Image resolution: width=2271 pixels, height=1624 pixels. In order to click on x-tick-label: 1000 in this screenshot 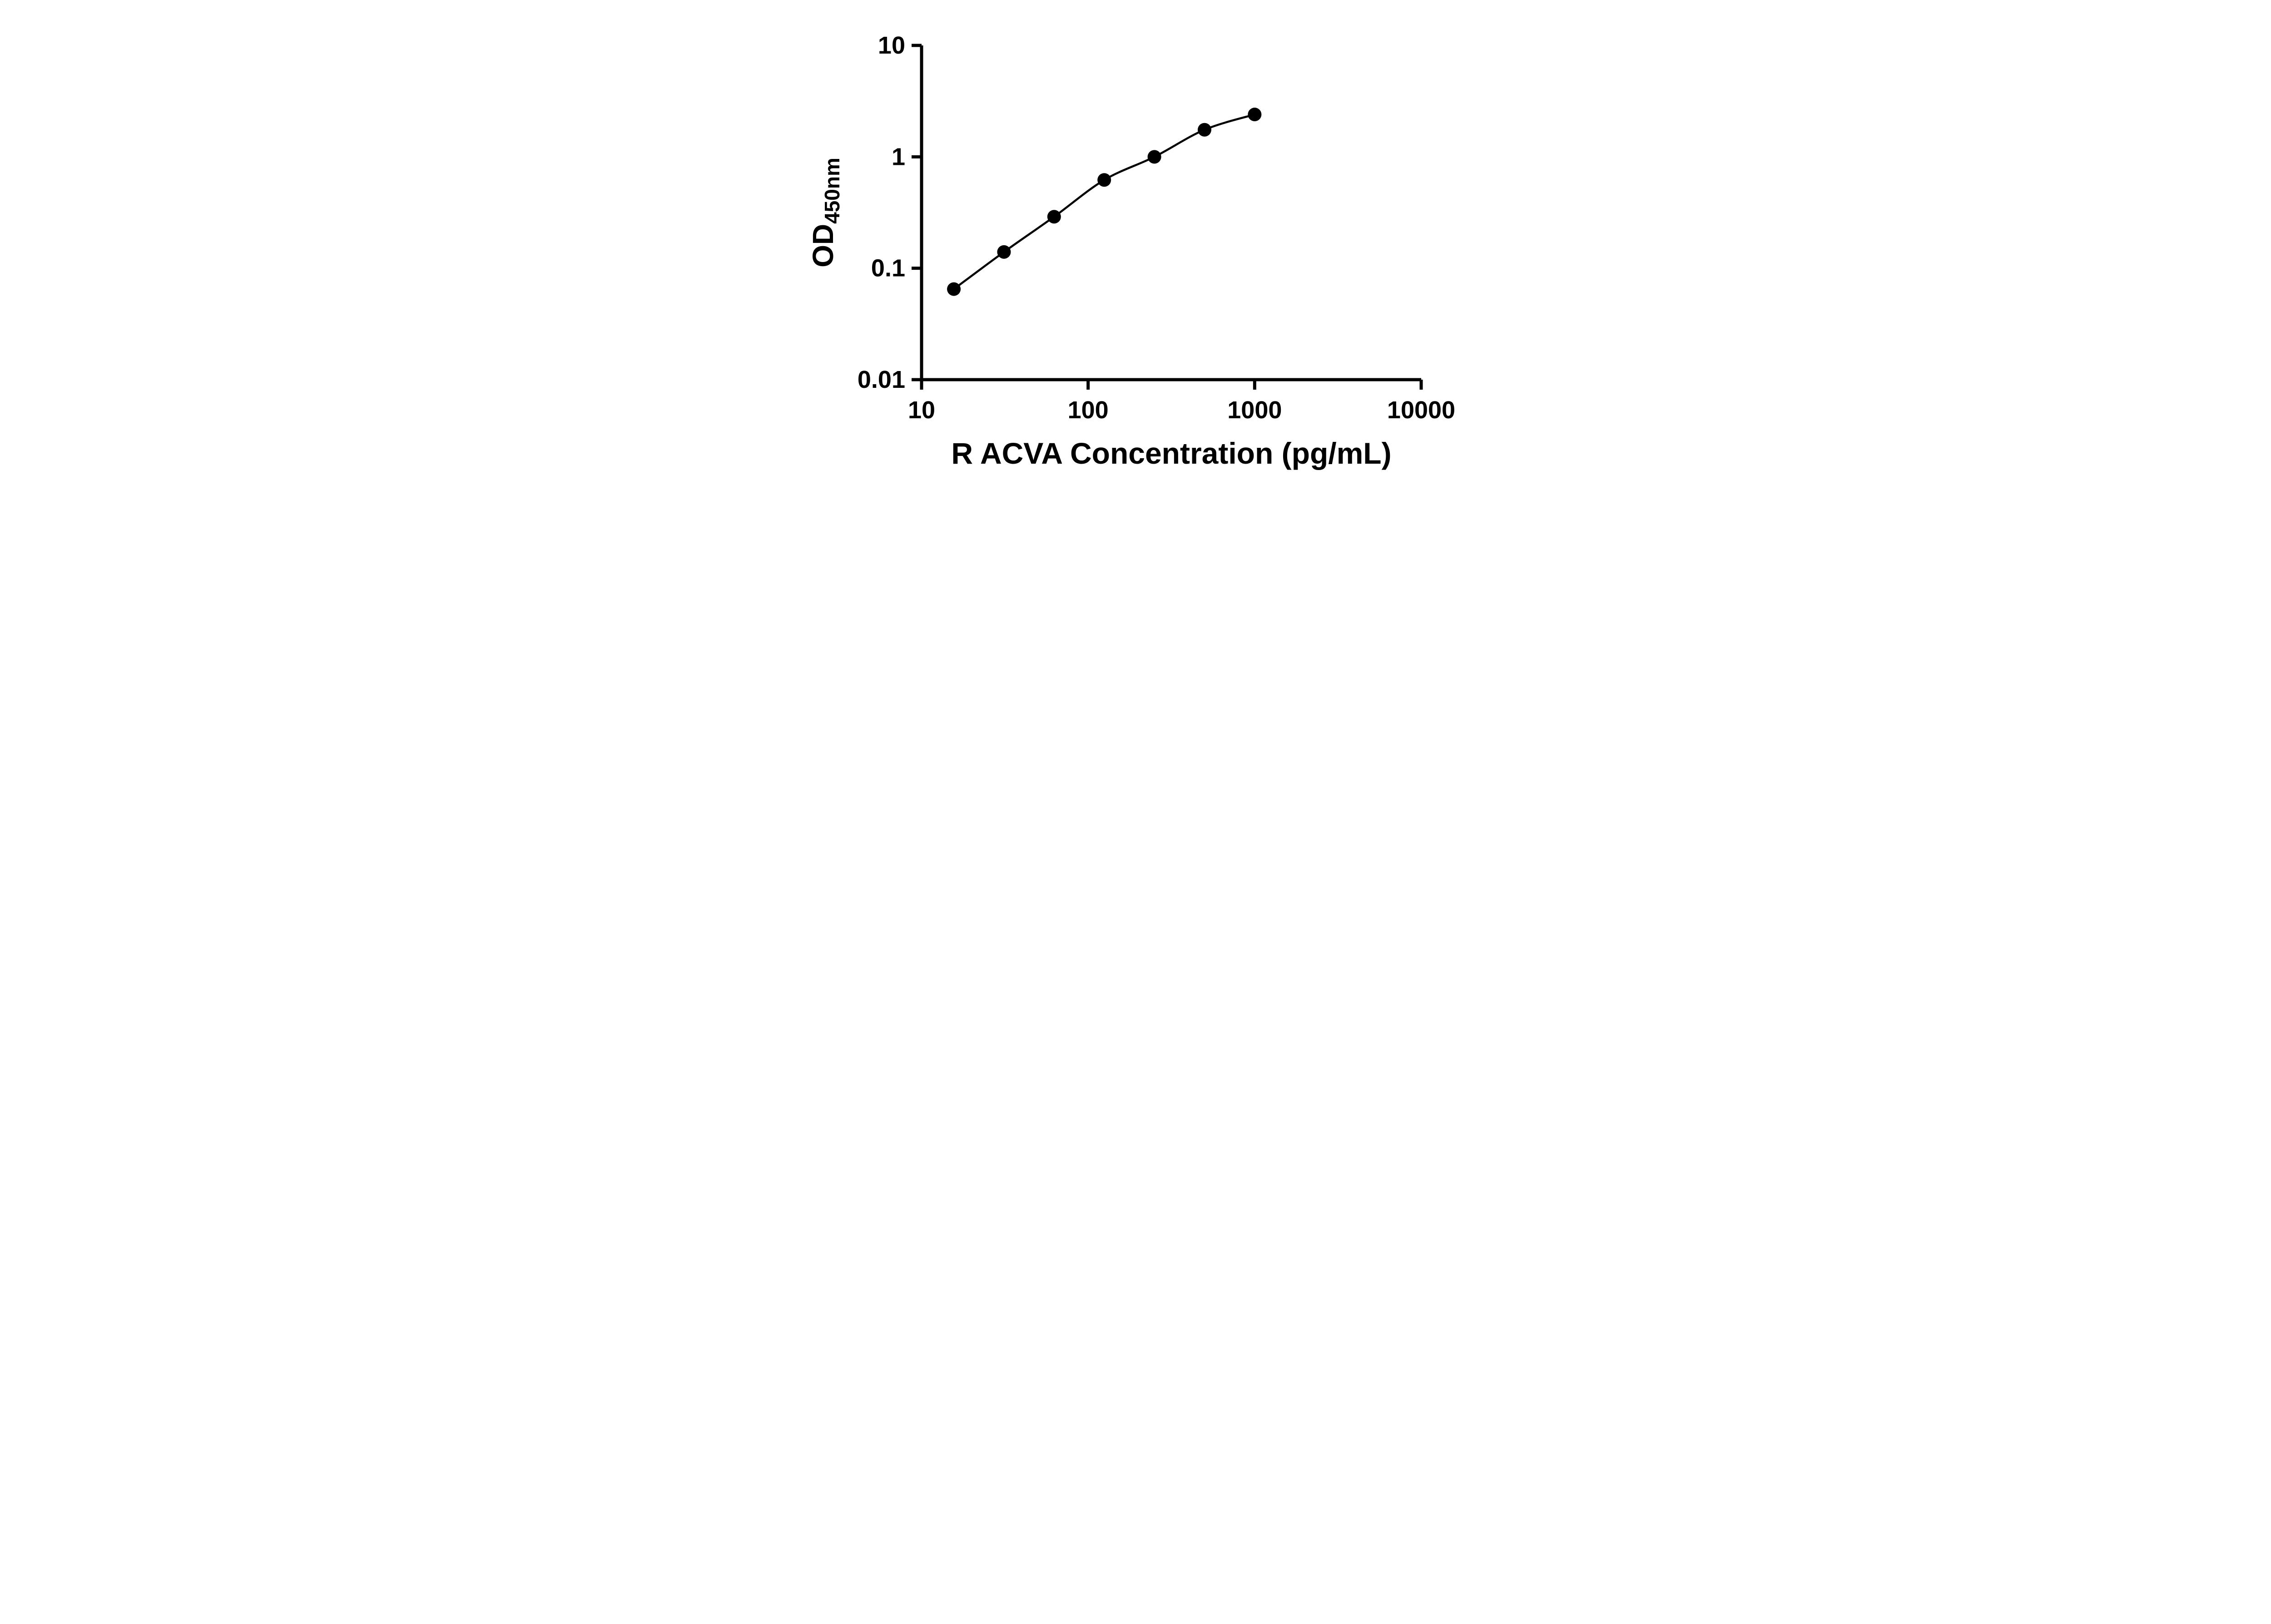, I will do `click(1254, 410)`.